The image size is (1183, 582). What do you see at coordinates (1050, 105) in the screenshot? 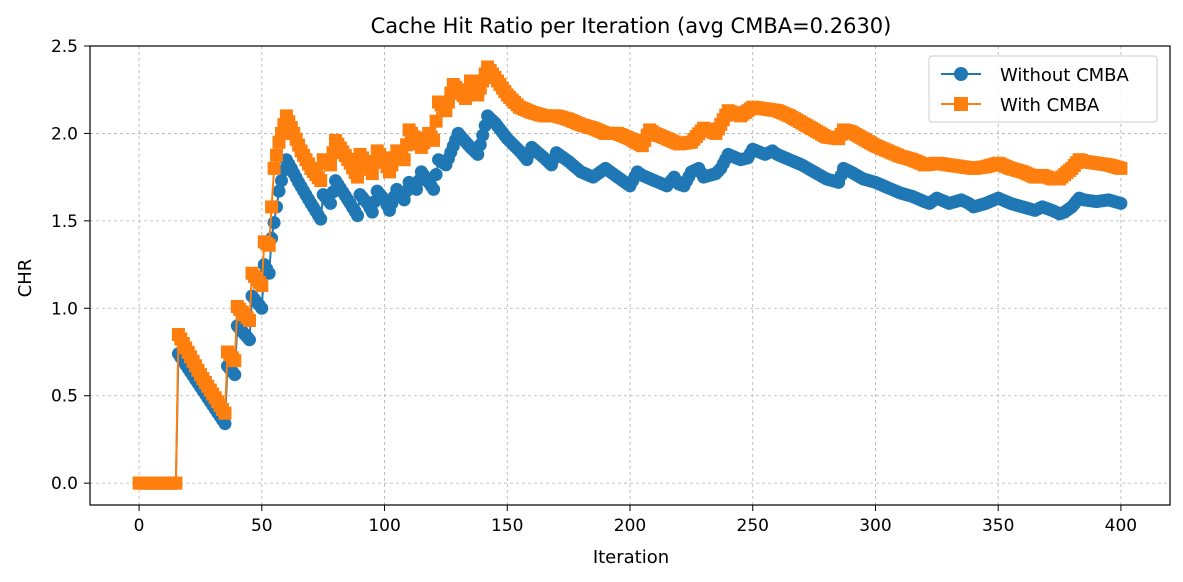
I see `legend-label-with-cmba: With CMBA` at bounding box center [1050, 105].